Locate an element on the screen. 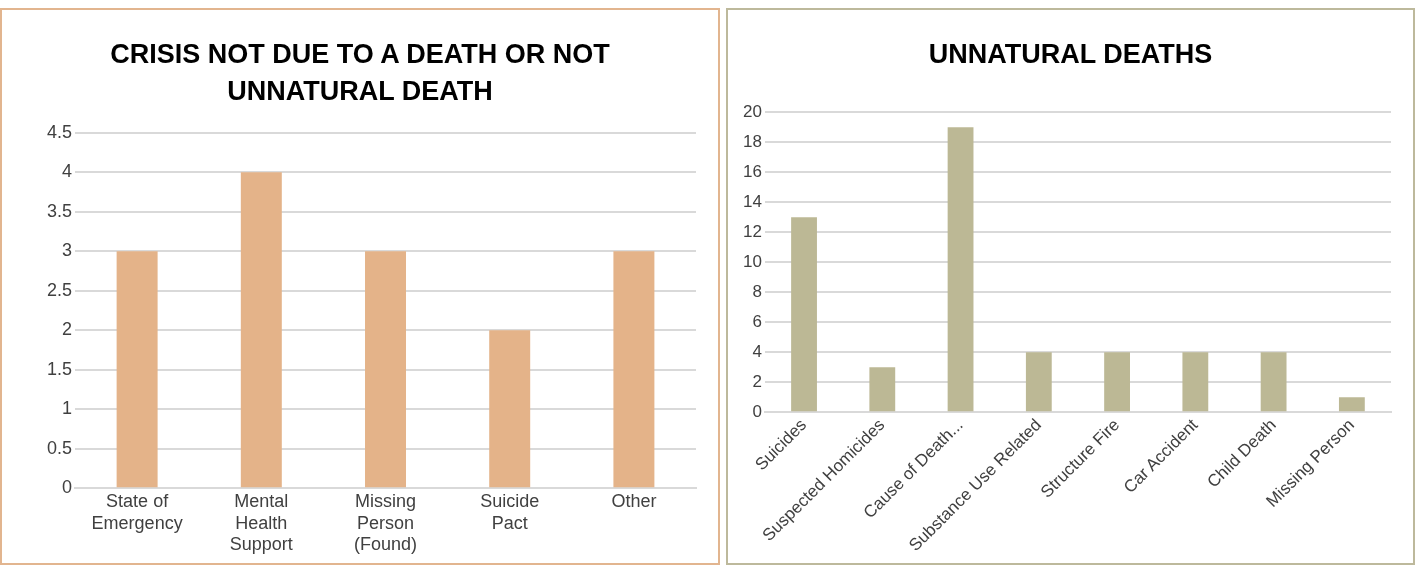  x-tick-label: Mental Health Support is located at coordinates (261, 522).